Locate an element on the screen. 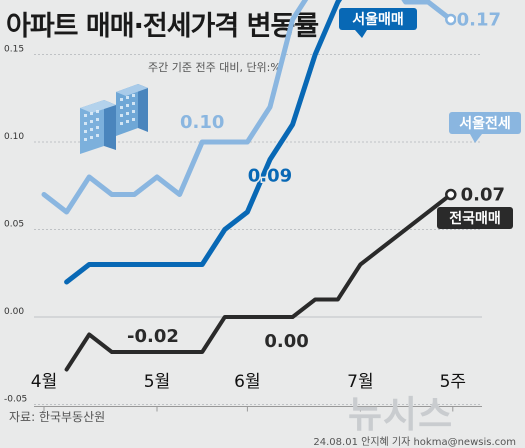  y-tick-label: 0.00 is located at coordinates (14, 312).